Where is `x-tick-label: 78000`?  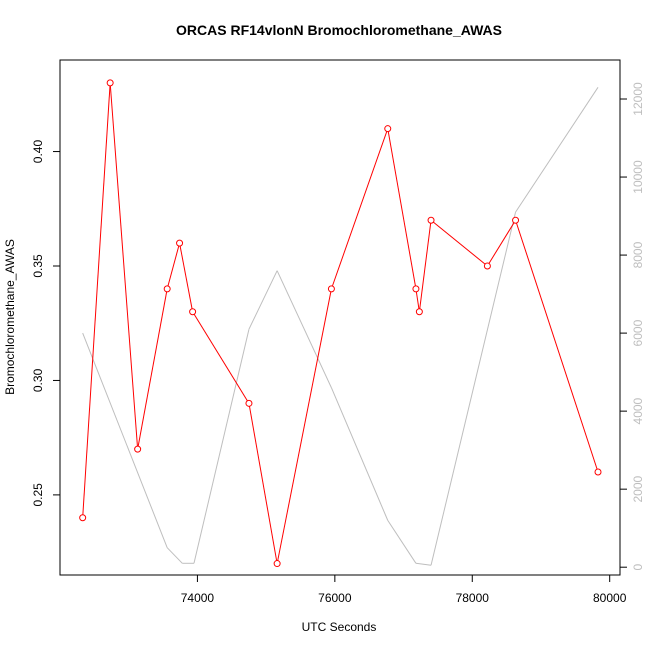 x-tick-label: 78000 is located at coordinates (473, 598).